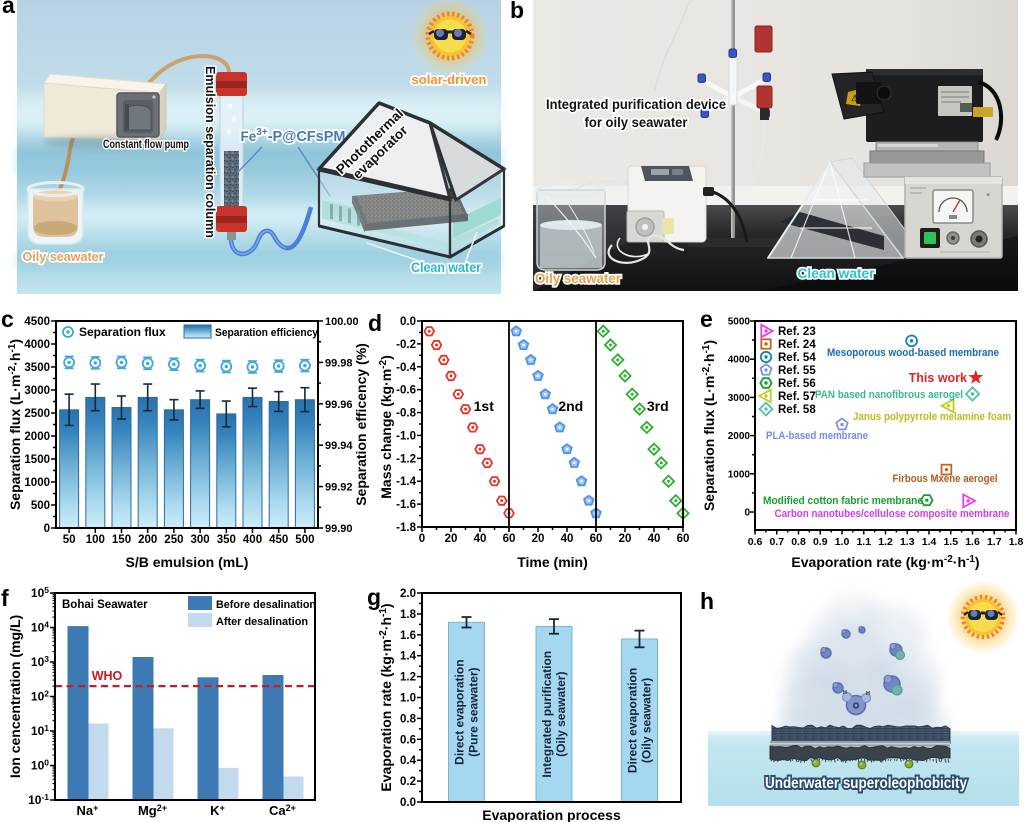  Describe the element at coordinates (797, 345) in the screenshot. I see `svg-text: Ref. 24` at that location.